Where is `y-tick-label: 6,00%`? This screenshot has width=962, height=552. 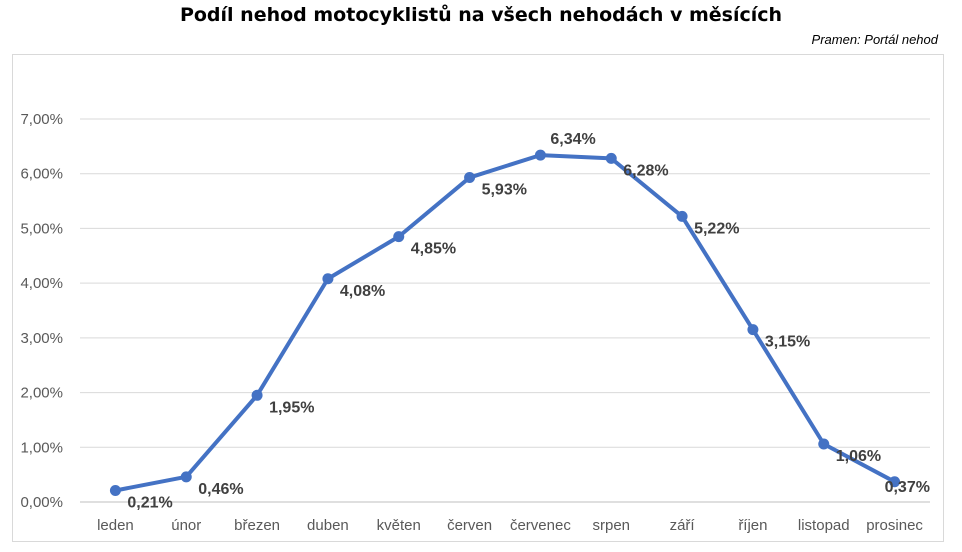
y-tick-label: 6,00% is located at coordinates (41, 174).